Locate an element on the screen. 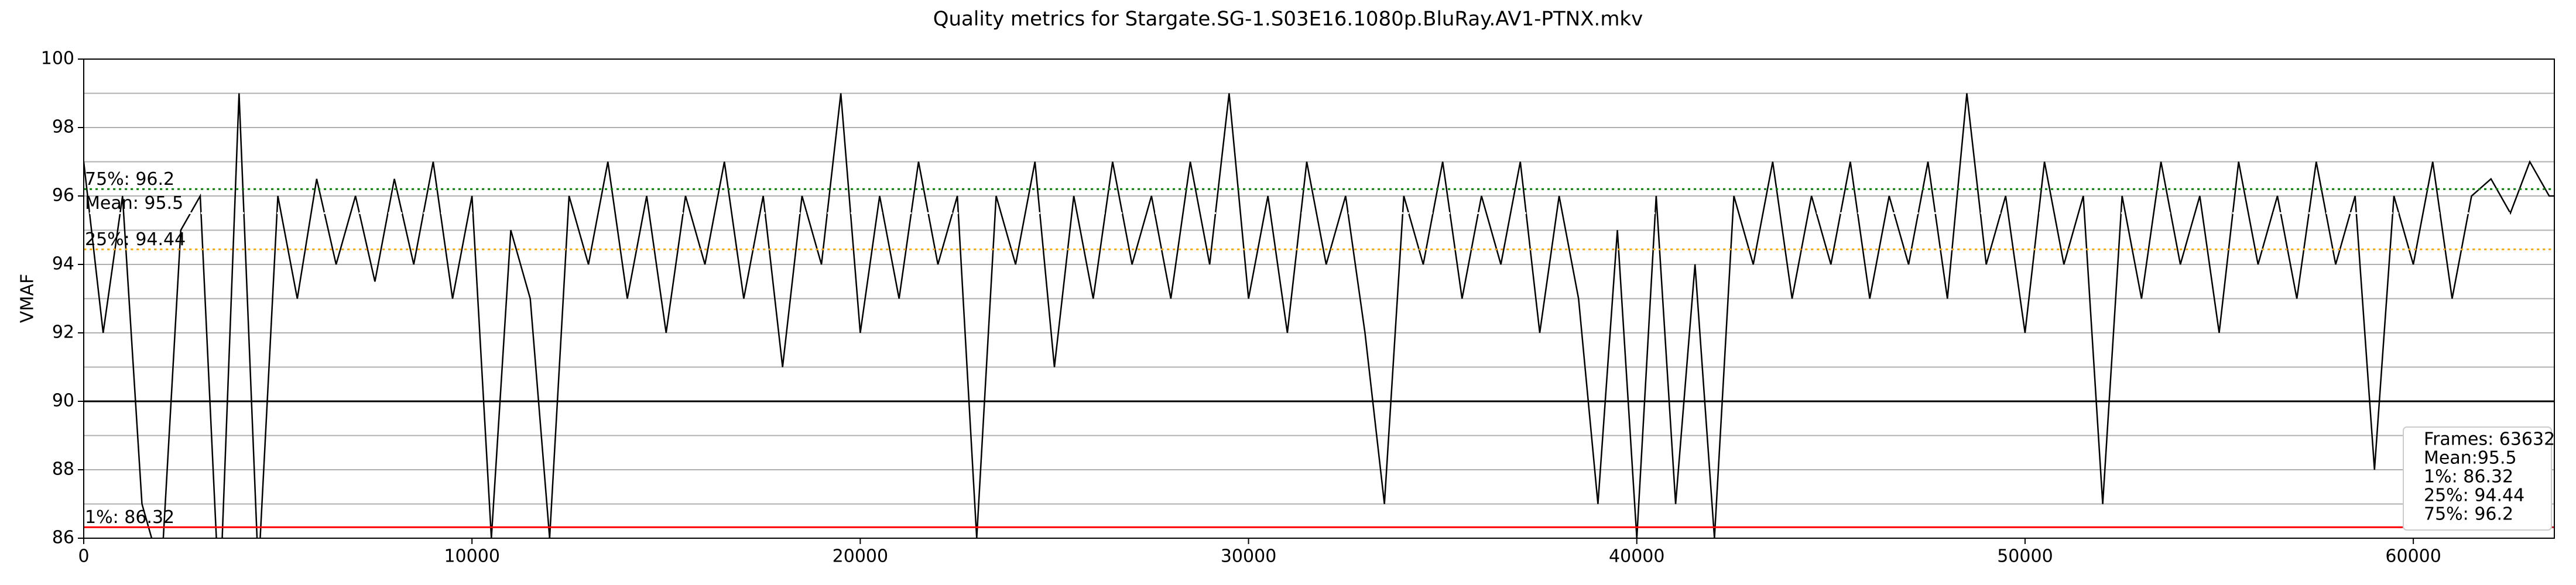 This screenshot has width=2576, height=585. stat-label: 25%: 94.44 is located at coordinates (135, 239).